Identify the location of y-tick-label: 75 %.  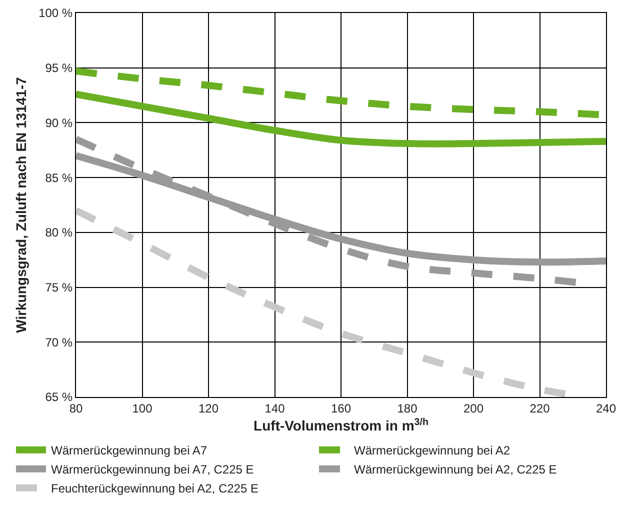
(59, 287).